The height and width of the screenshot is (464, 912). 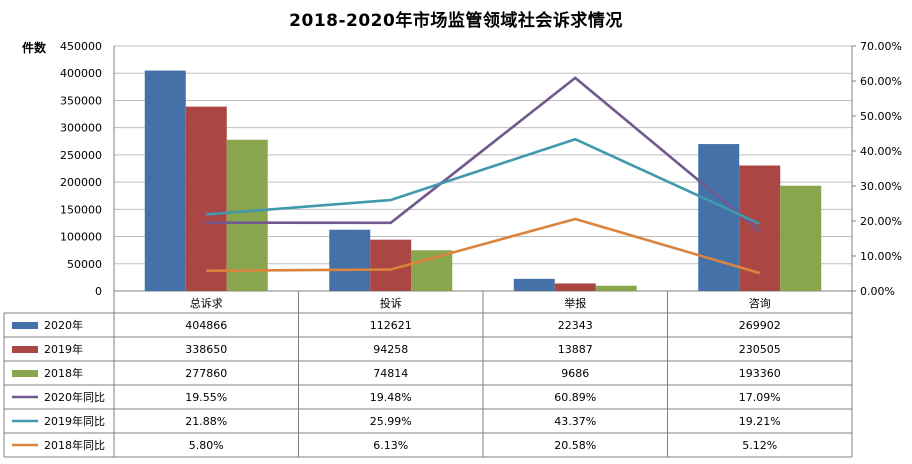 I want to click on table-cell: 19.21%, so click(x=760, y=421).